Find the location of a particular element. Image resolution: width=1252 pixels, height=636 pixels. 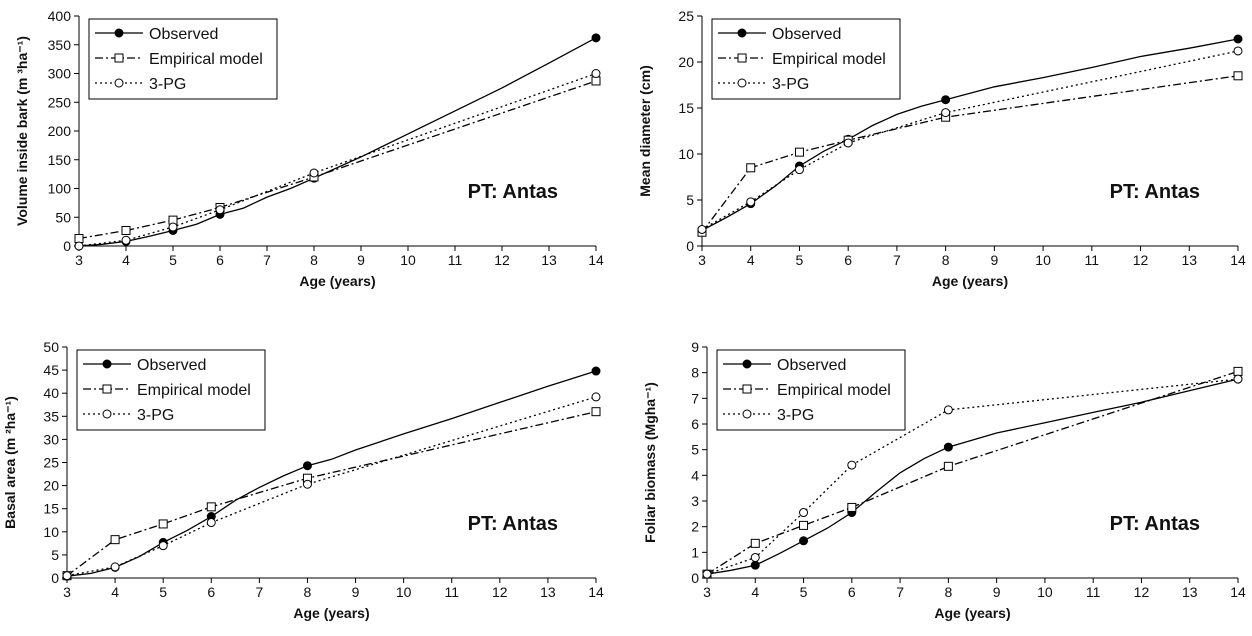

x-tick-label: 11 is located at coordinates (1092, 260).